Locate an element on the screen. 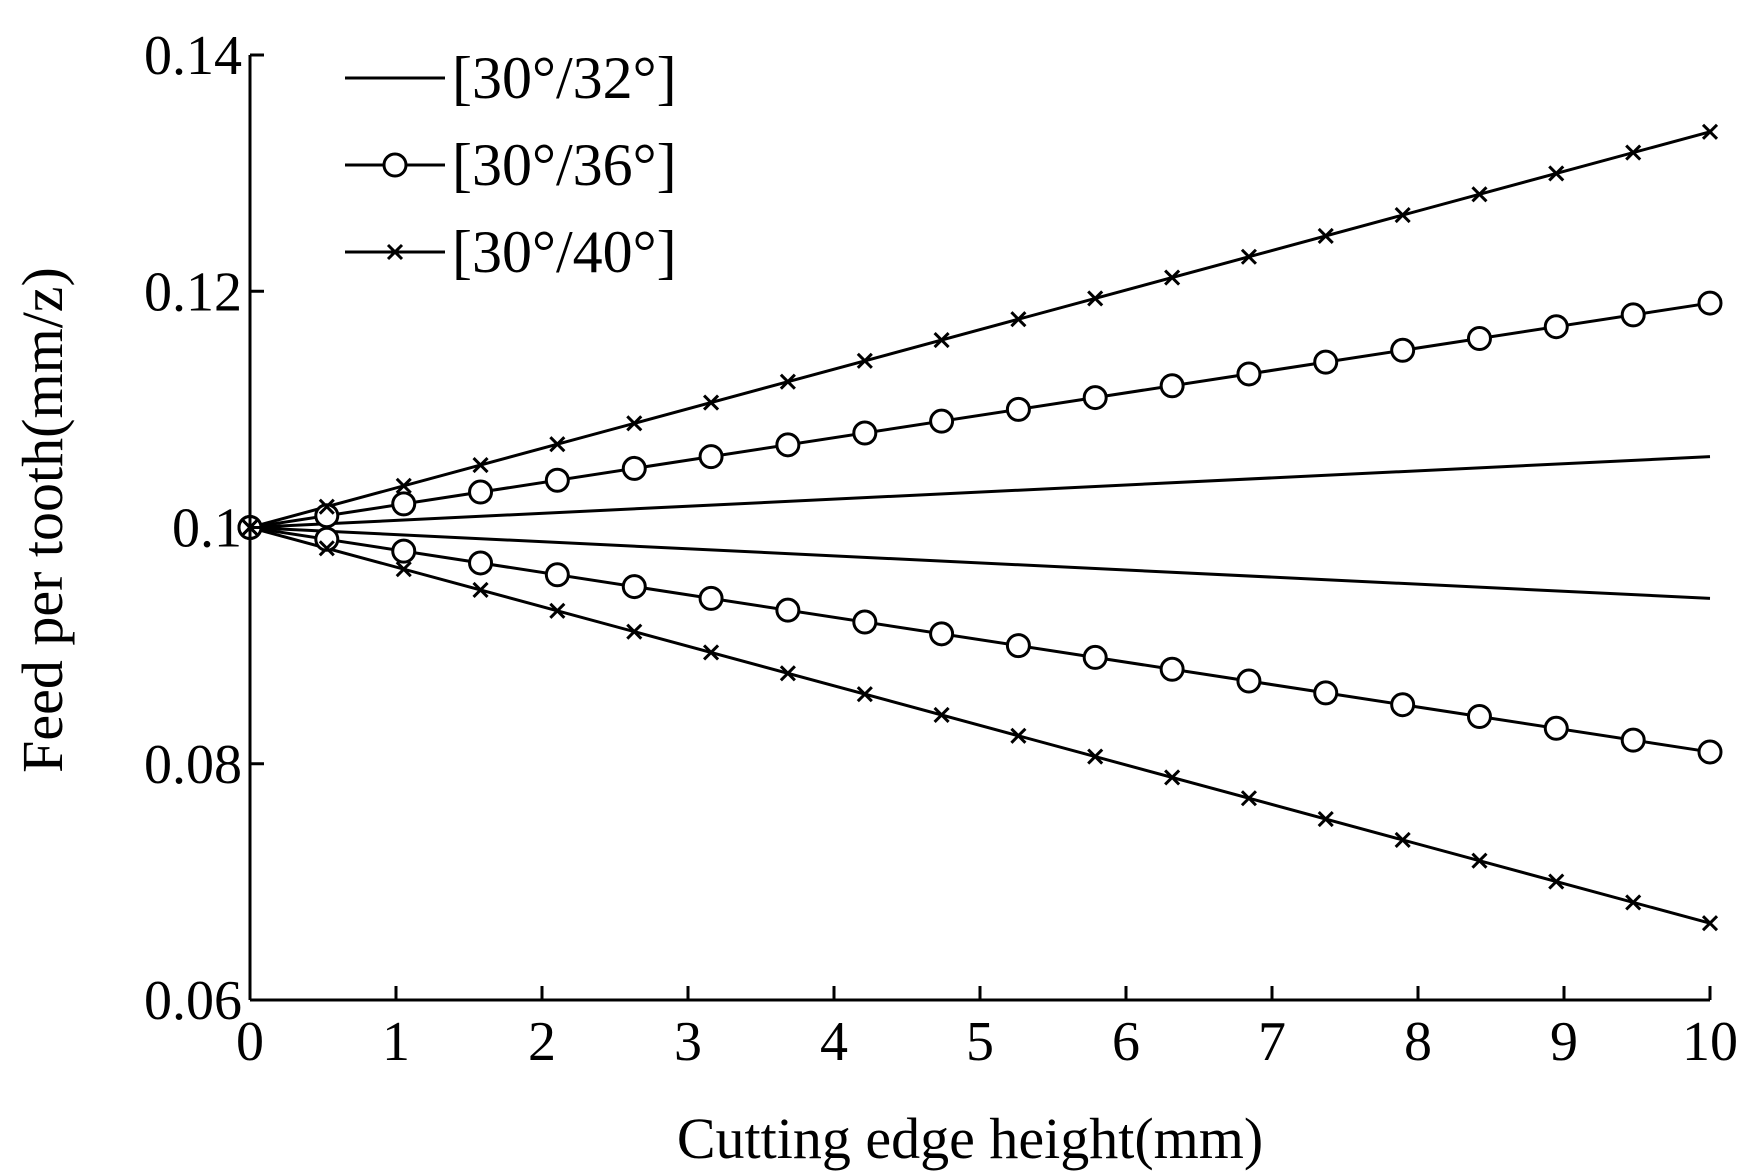  legend-label: [30°/40°] is located at coordinates (564, 252).